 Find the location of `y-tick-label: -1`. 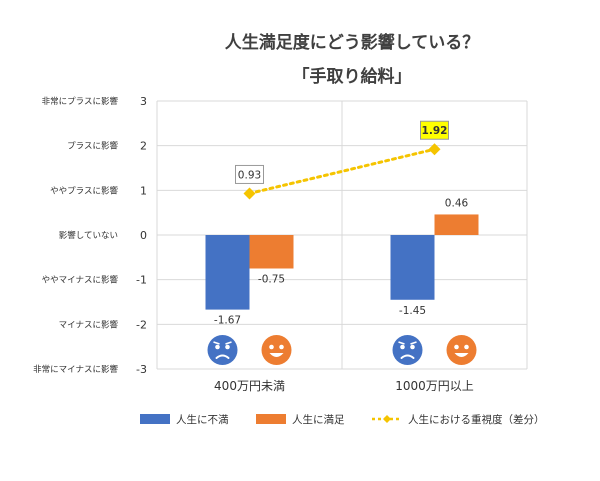

y-tick-label: -1 is located at coordinates (141, 280).